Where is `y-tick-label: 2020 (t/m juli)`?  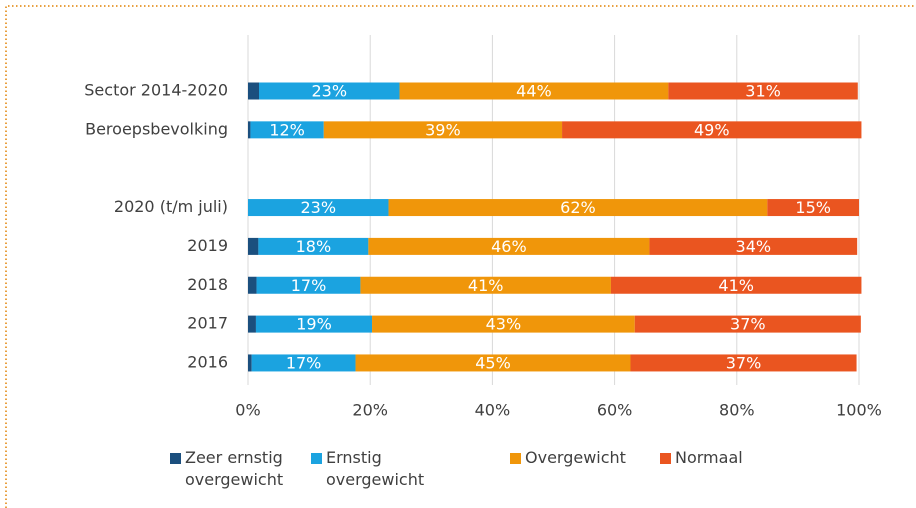 y-tick-label: 2020 (t/m juli) is located at coordinates (171, 206).